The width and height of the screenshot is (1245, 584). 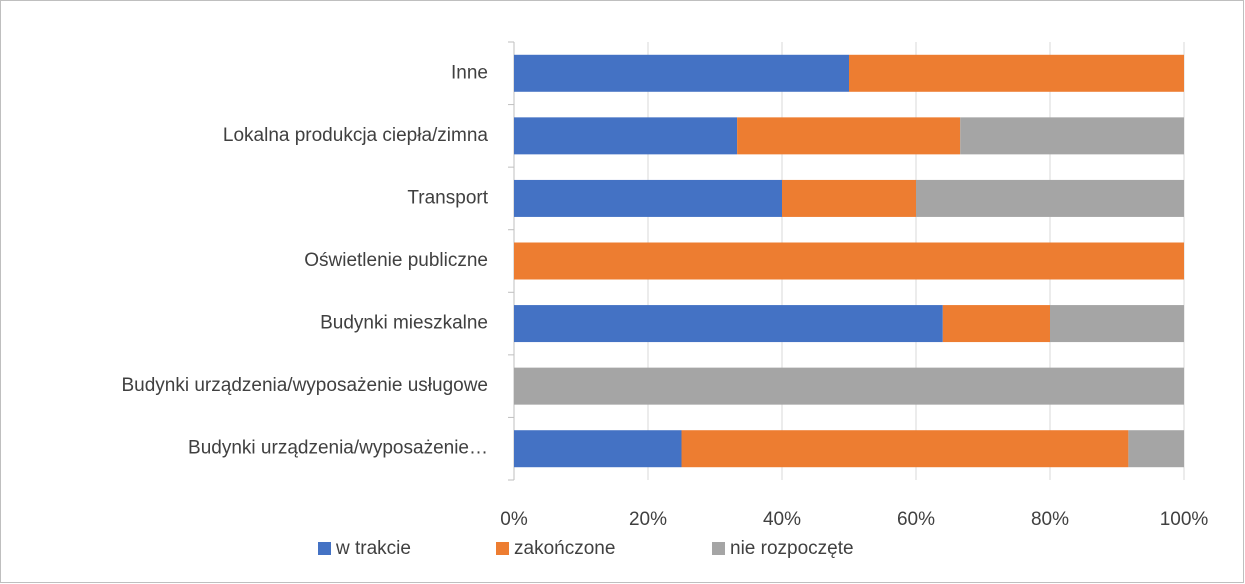 I want to click on y-tick-label: Lokalna produkcja ciepła/zimna, so click(x=356, y=135).